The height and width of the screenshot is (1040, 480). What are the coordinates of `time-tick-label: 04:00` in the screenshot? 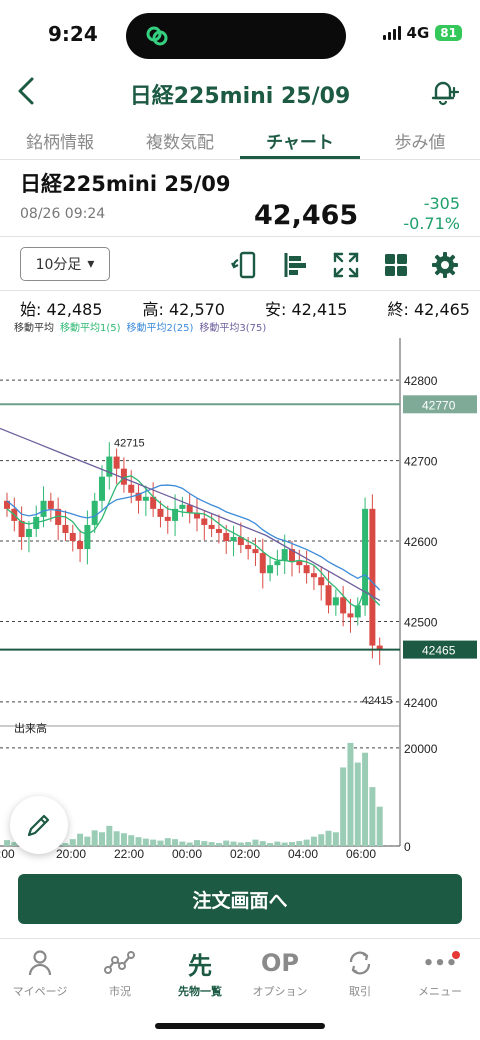 It's located at (303, 853).